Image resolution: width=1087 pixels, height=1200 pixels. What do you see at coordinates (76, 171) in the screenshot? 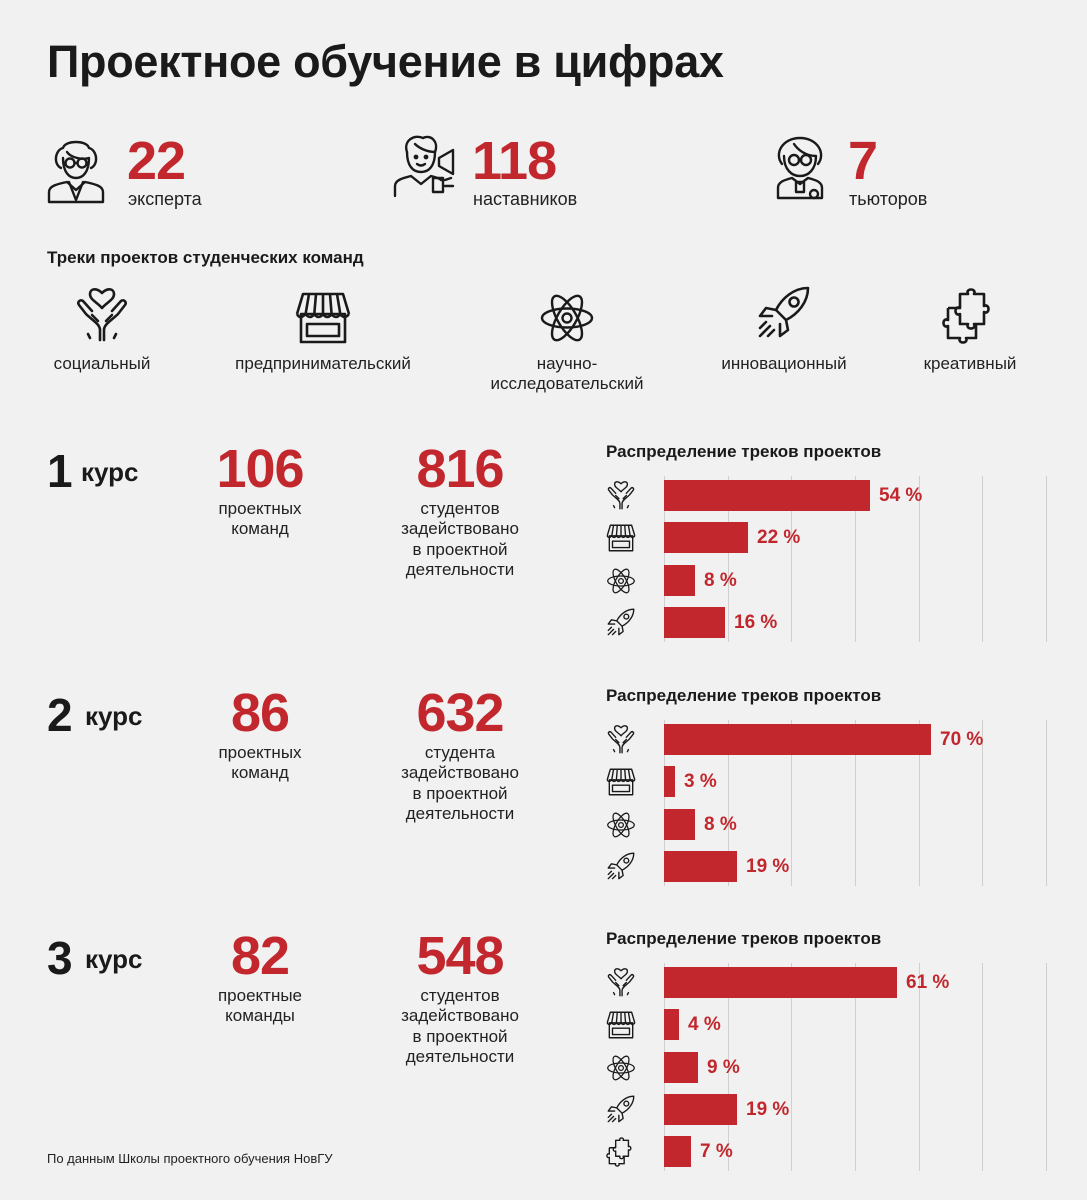
I see `expert-icon` at bounding box center [76, 171].